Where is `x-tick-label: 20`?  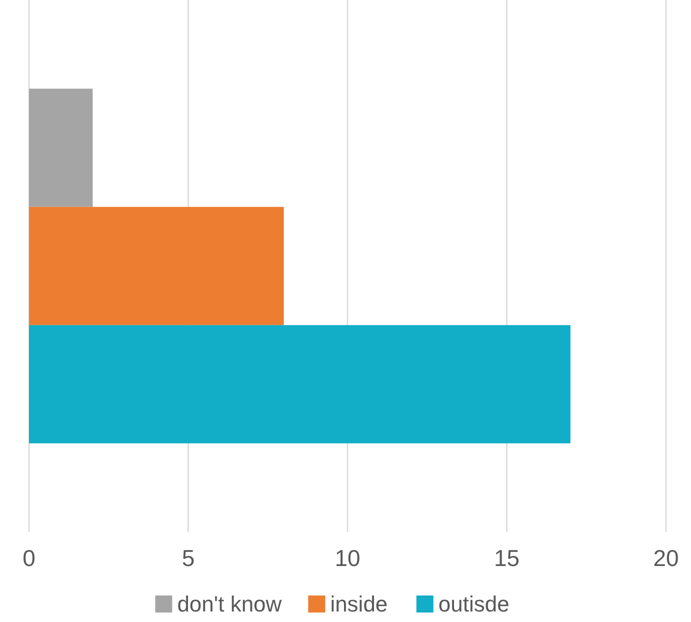
x-tick-label: 20 is located at coordinates (666, 558).